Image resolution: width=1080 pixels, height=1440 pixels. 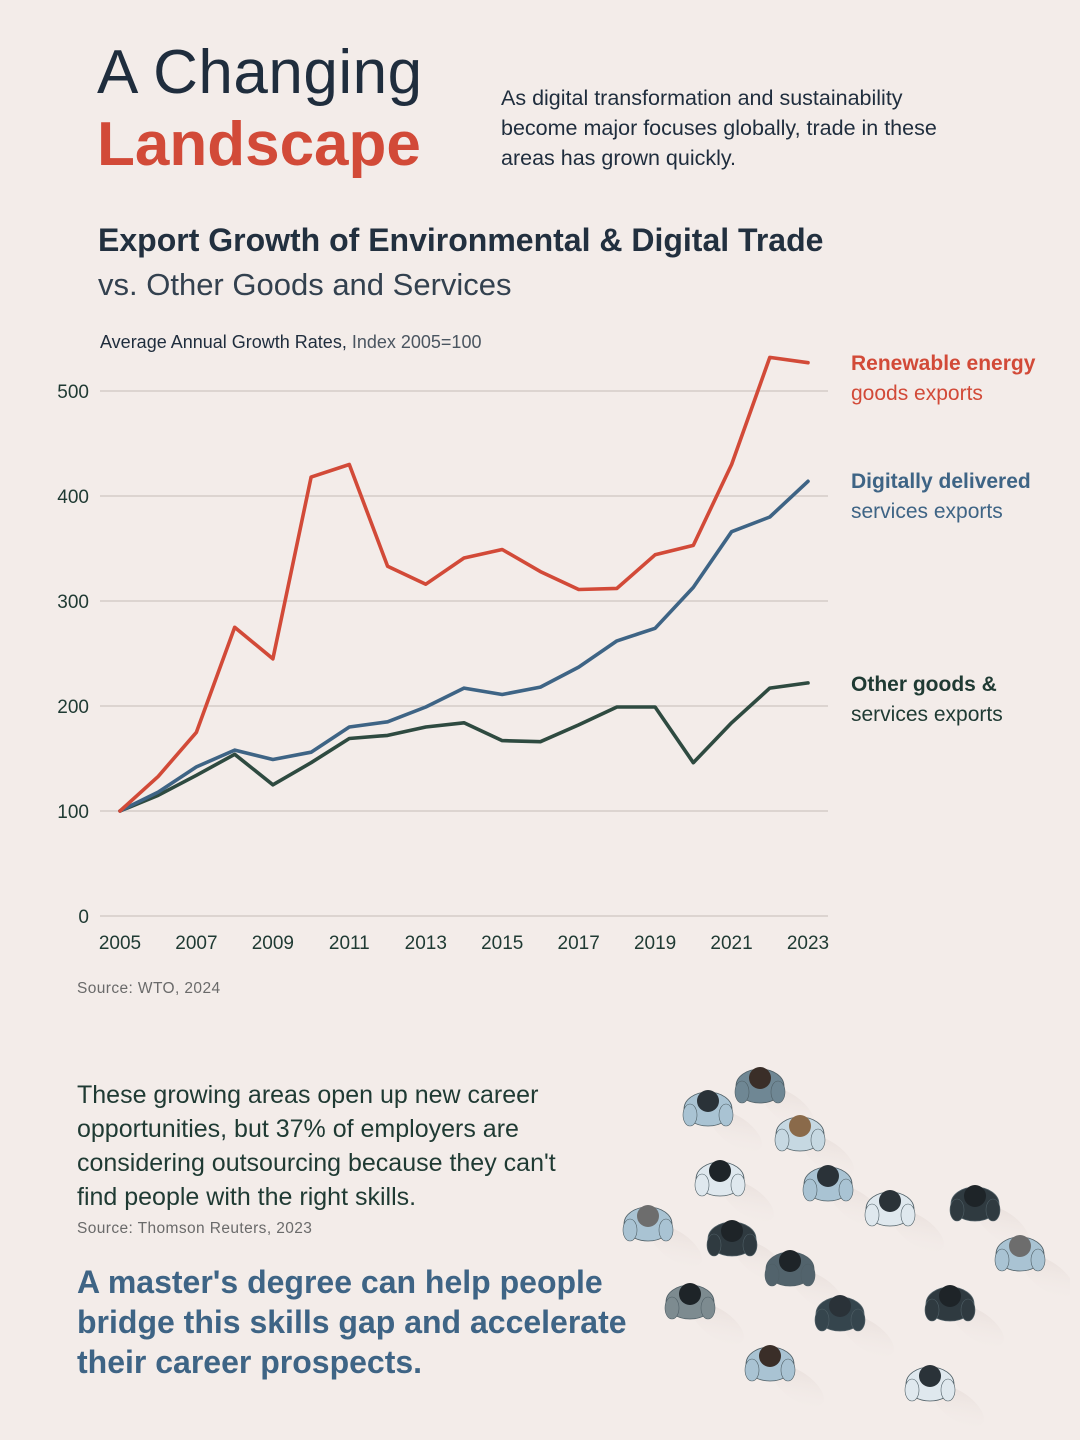 I want to click on x-tick-label: 2011, so click(x=349, y=943).